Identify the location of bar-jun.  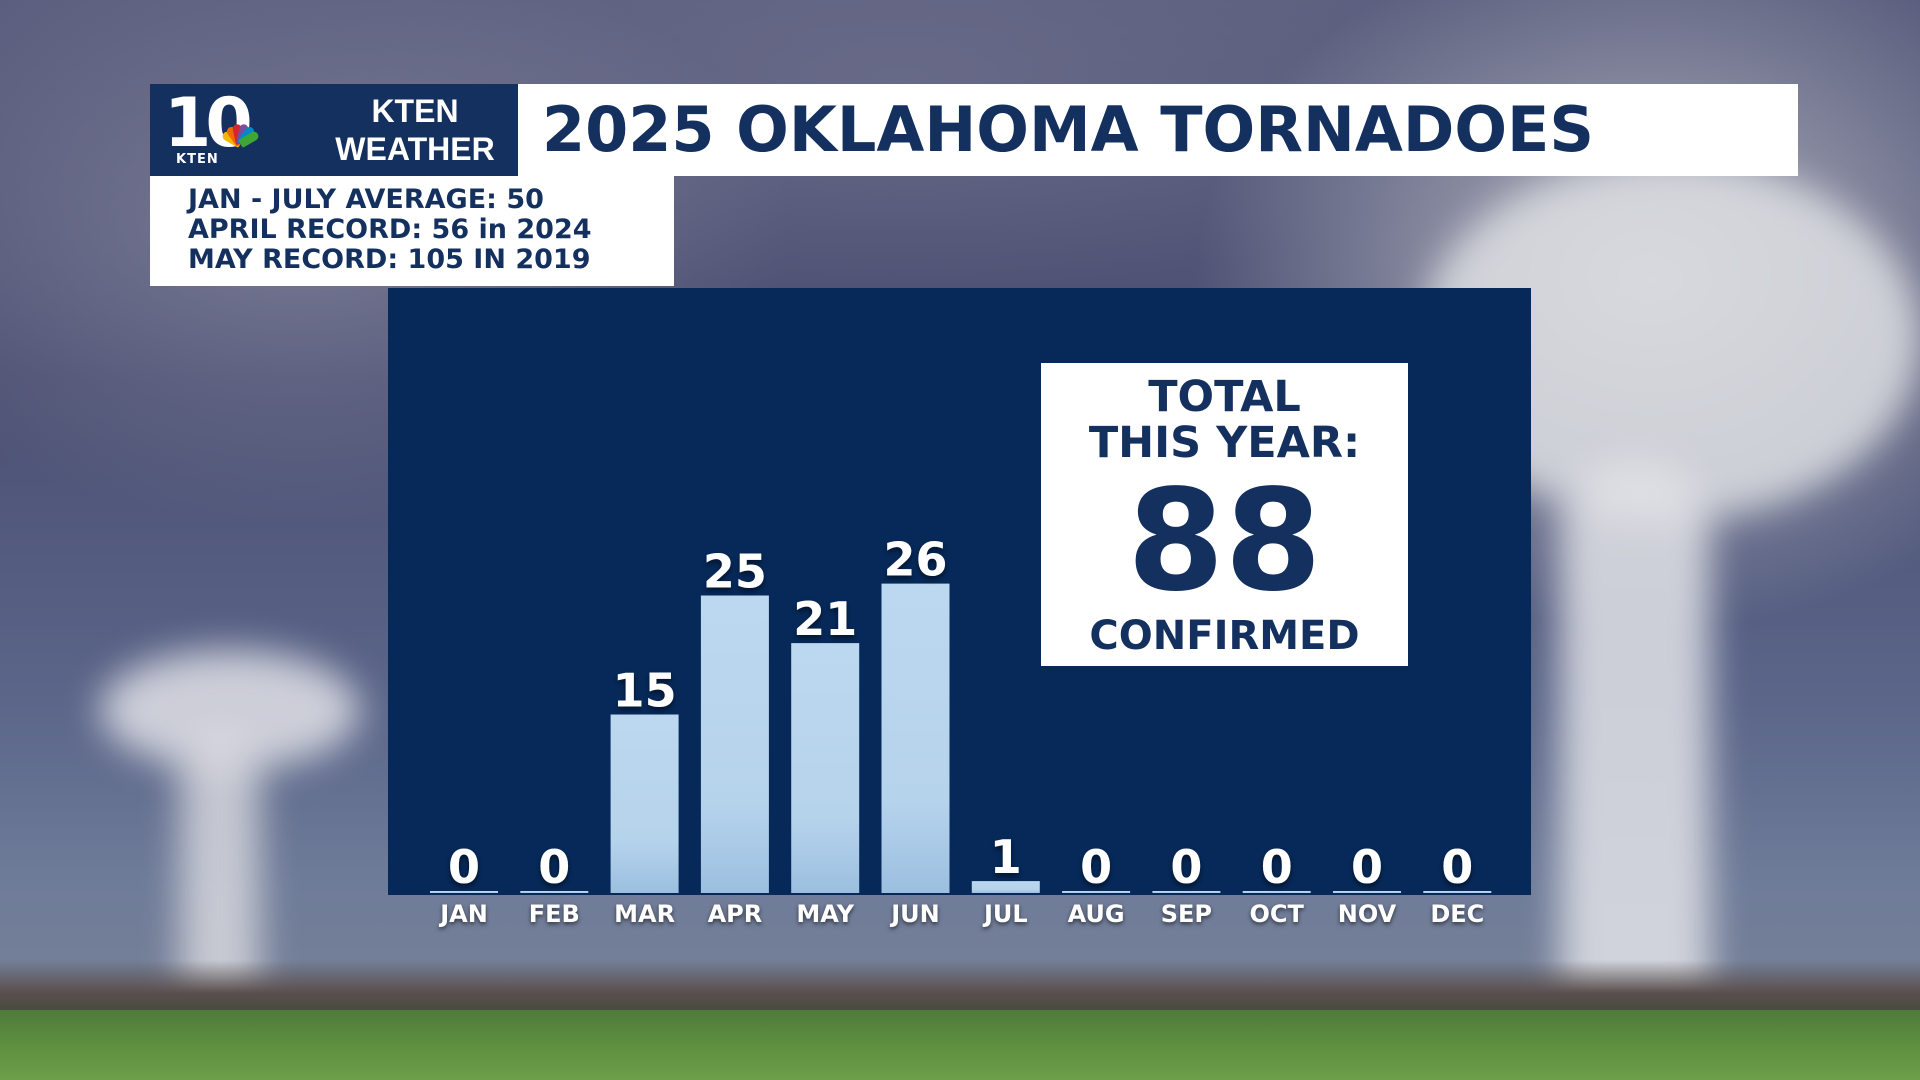
(915, 738).